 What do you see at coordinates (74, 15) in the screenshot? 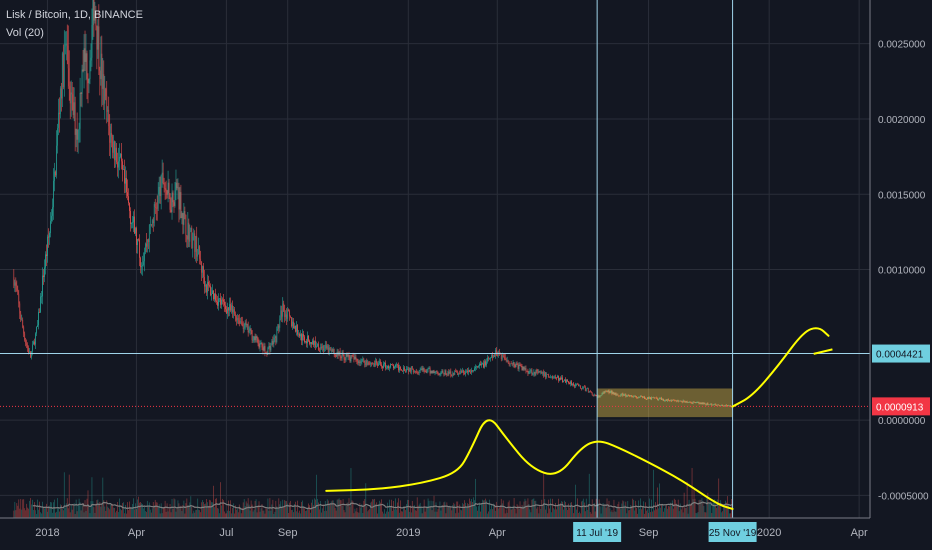
I see `chart-title: Lisk / Bitcoin, 1D, BINANCE` at bounding box center [74, 15].